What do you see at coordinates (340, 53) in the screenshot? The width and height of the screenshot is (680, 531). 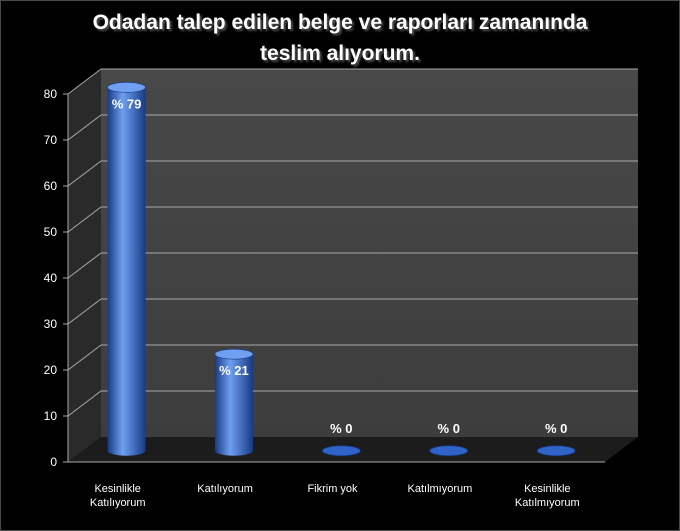 I see `chart-title-line-2: teslim alıyorum.` at bounding box center [340, 53].